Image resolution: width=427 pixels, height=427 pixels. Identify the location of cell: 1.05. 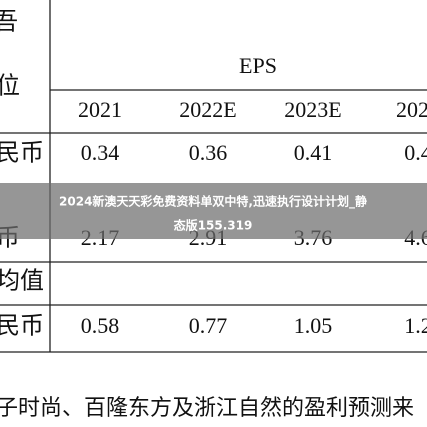
(313, 325).